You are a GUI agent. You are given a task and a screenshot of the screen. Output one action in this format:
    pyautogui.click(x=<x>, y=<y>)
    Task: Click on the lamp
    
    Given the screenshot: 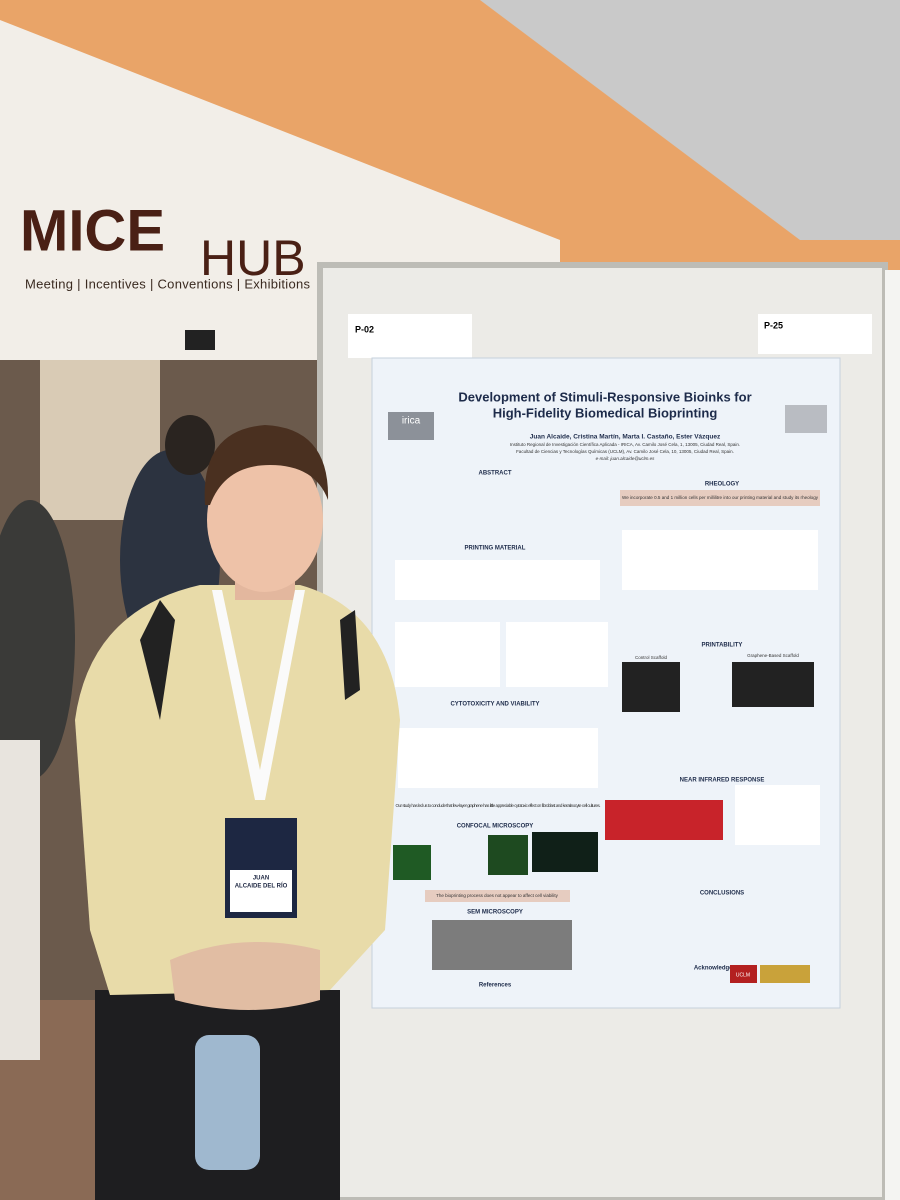 What is the action you would take?
    pyautogui.click(x=200, y=340)
    